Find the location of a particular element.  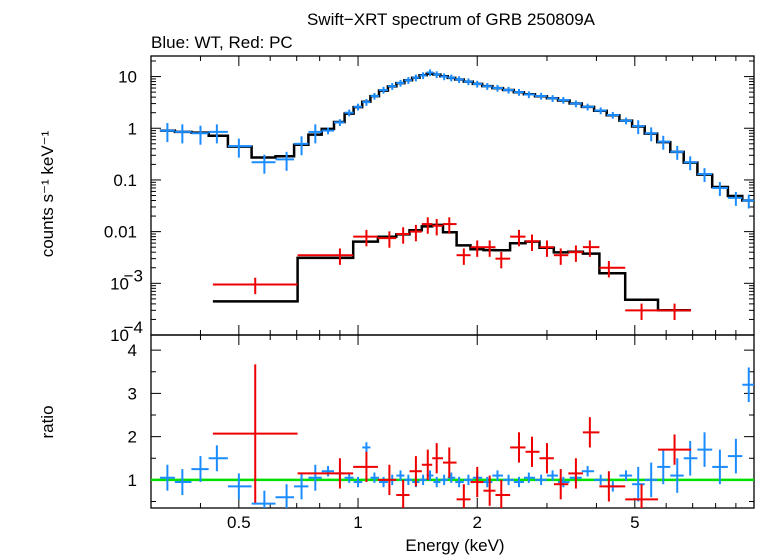

y-axis-title-top: counts s⁻¹ keV⁻¹ is located at coordinates (47, 193).